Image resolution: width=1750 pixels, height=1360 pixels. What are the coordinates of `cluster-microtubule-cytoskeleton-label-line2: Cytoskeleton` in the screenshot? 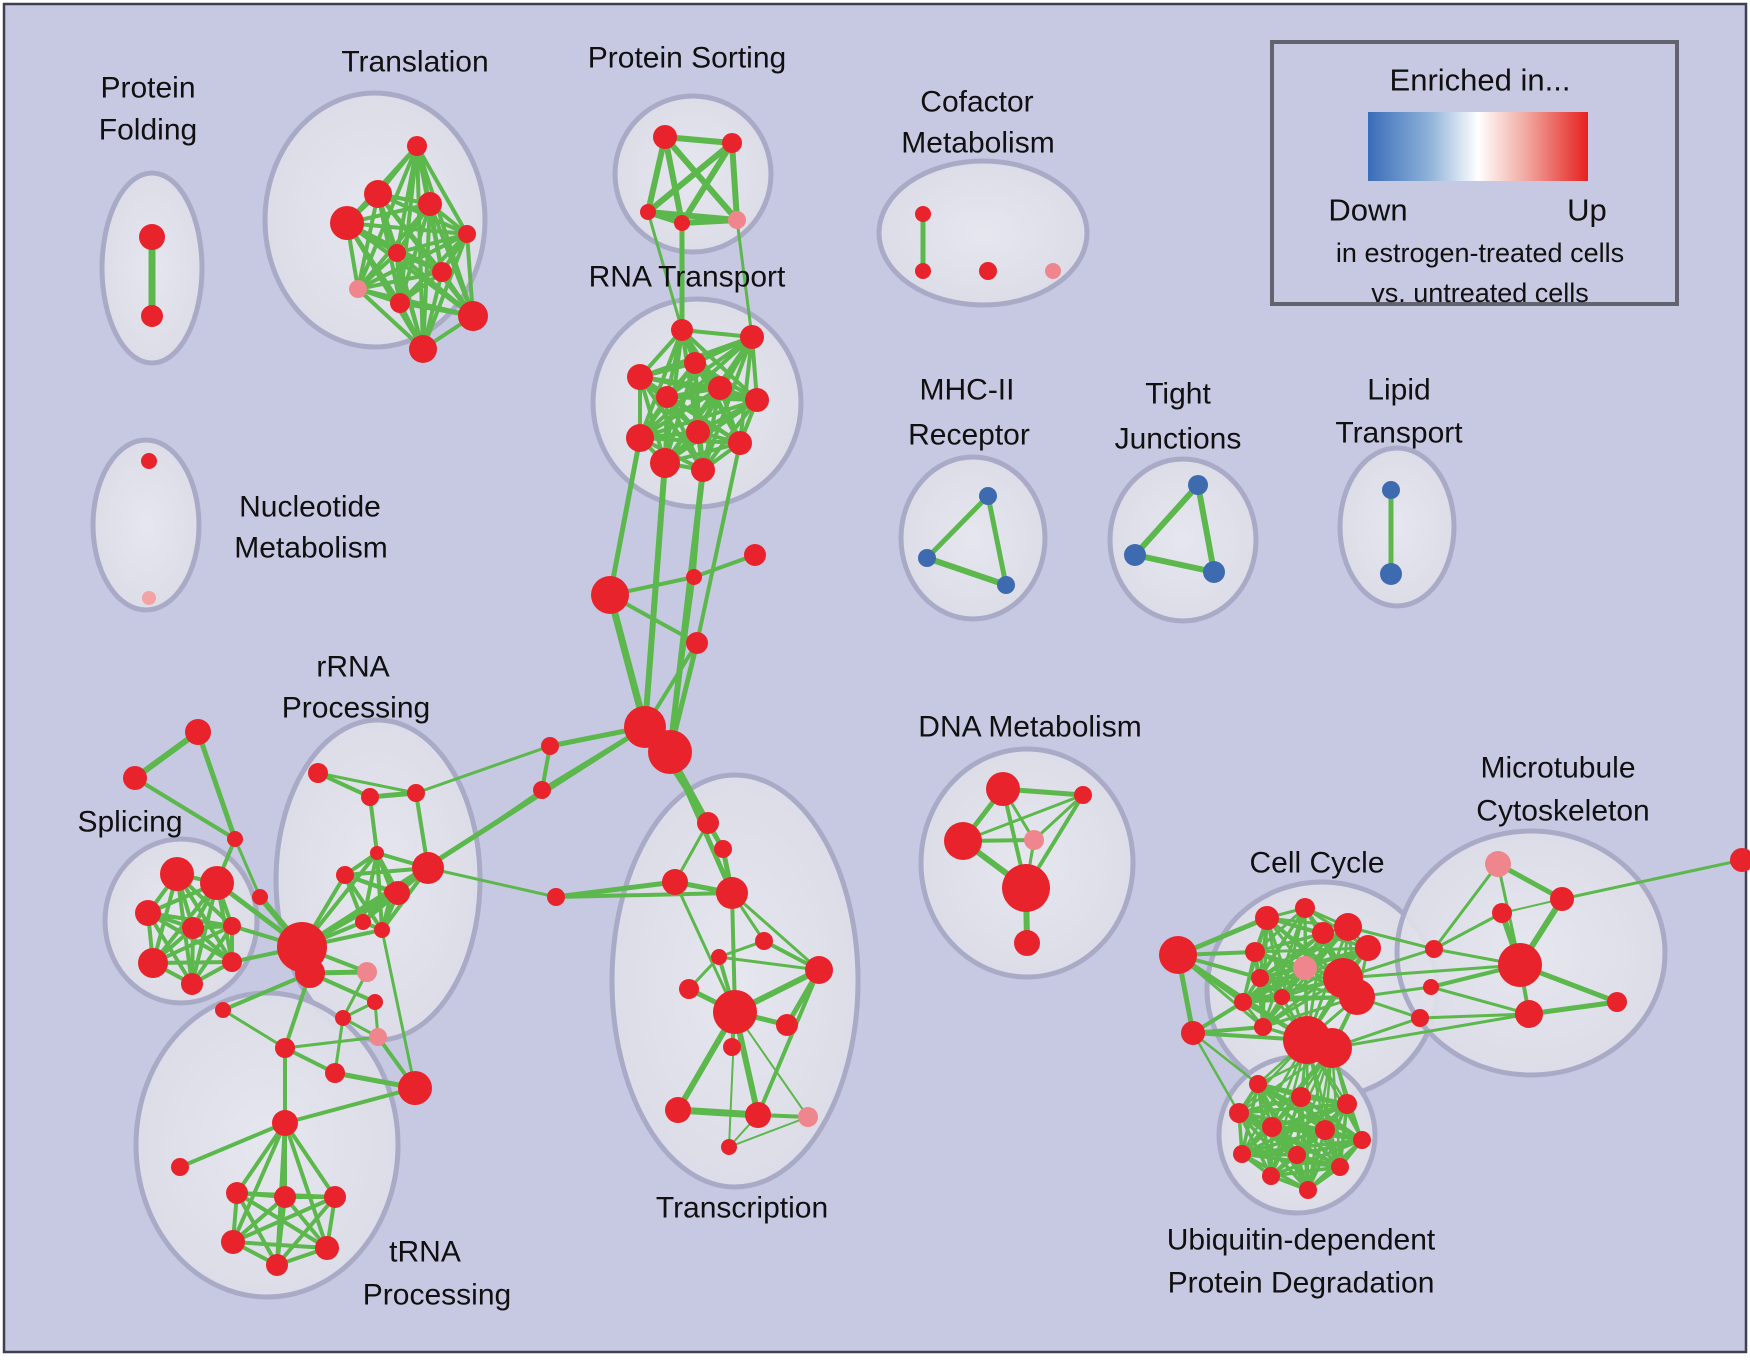 It's located at (1562, 811).